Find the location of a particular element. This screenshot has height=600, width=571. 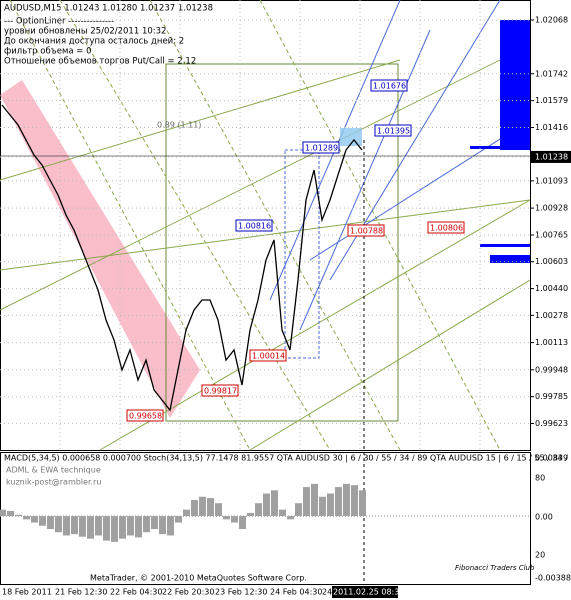

price-label: 1.00788 is located at coordinates (366, 231).